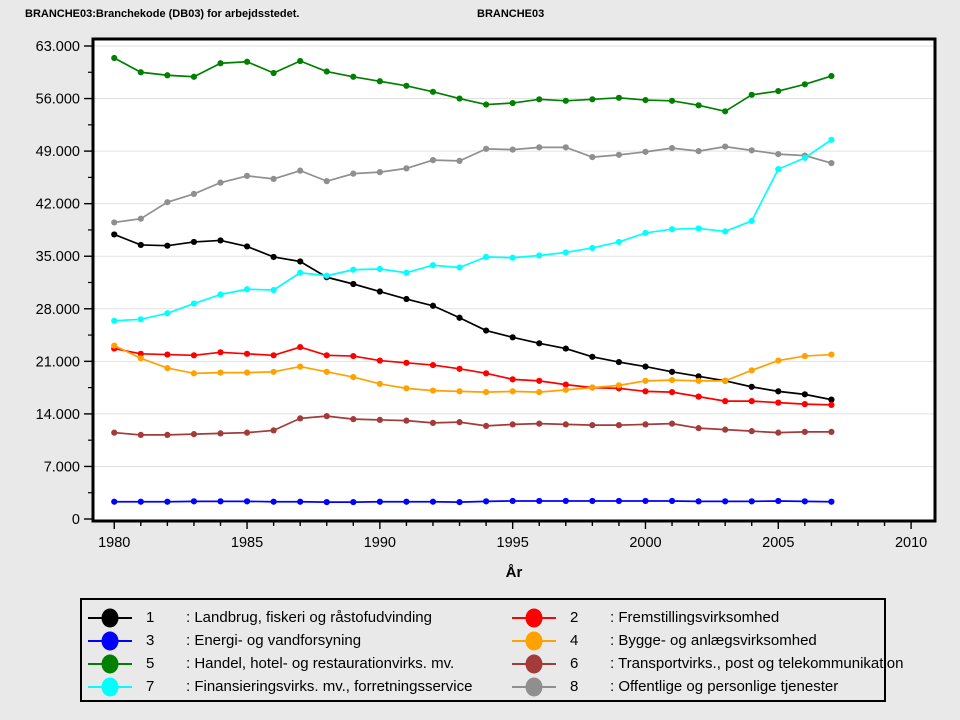 The height and width of the screenshot is (720, 960). What do you see at coordinates (513, 543) in the screenshot?
I see `x-axis-tick-label: 1995` at bounding box center [513, 543].